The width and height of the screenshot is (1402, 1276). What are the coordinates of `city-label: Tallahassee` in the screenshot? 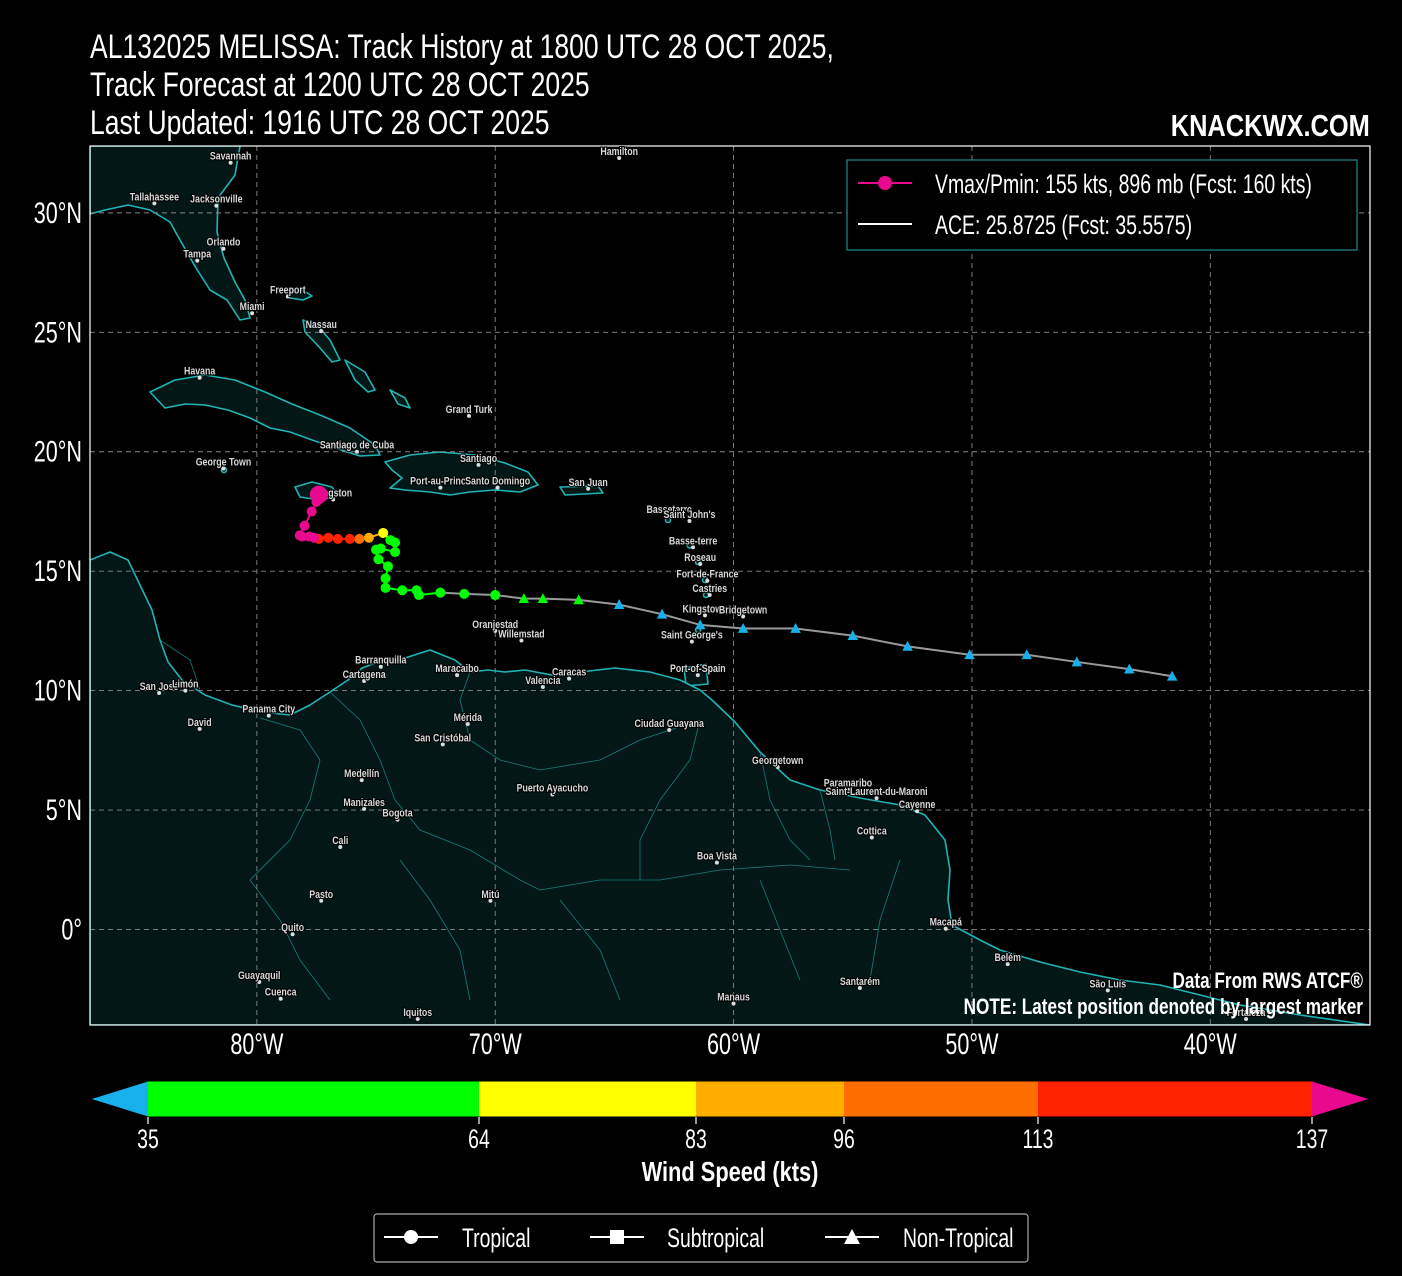 It's located at (155, 197).